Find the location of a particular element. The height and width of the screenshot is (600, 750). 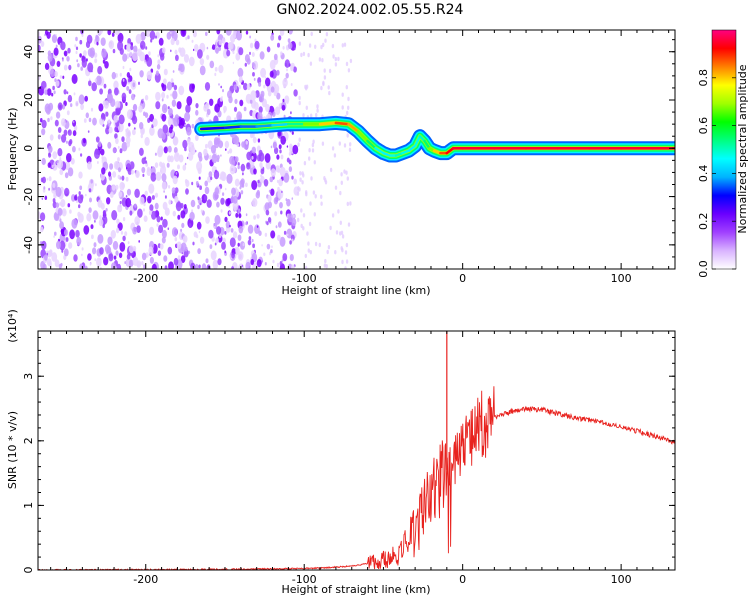

y-tick-label: 40 is located at coordinates (28, 52).